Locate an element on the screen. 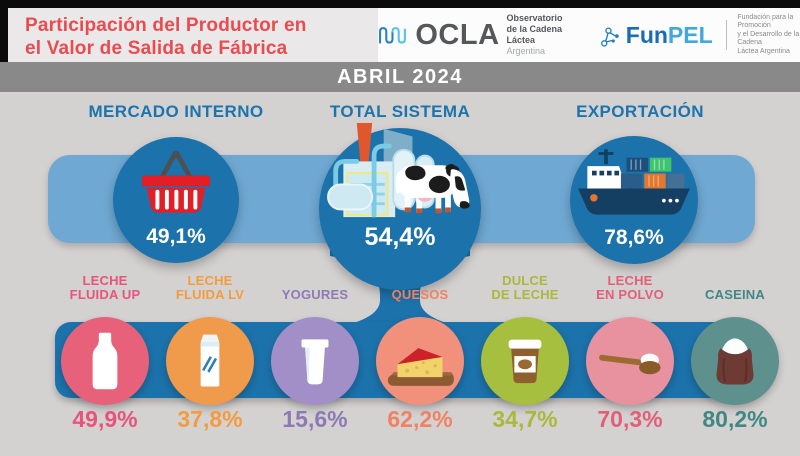  value-leche-en-polvo: 70,3% is located at coordinates (630, 419).